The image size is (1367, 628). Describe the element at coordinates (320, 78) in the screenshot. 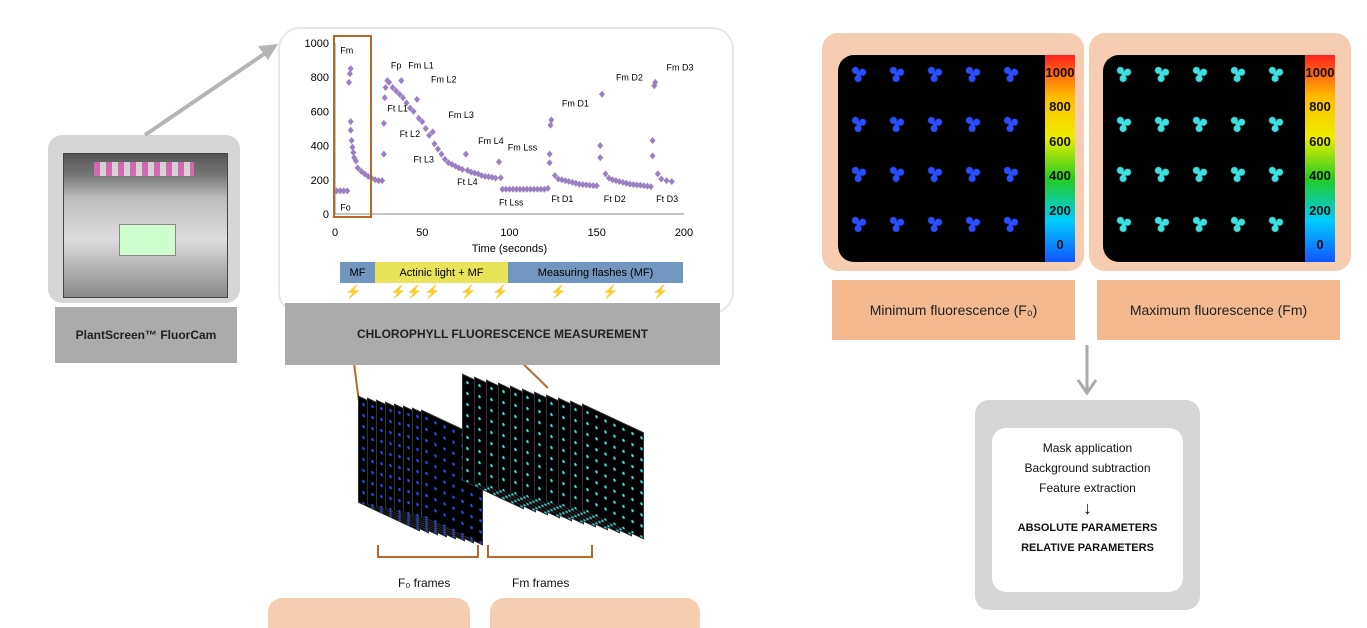

I see `y-tick-label: 800` at that location.